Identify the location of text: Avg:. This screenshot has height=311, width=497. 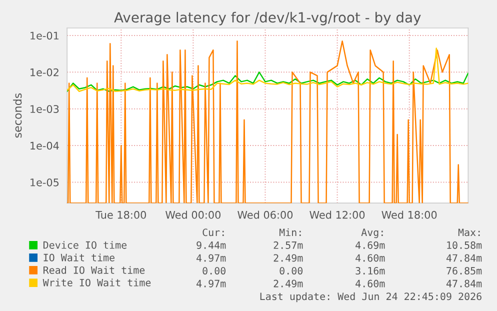
(372, 233).